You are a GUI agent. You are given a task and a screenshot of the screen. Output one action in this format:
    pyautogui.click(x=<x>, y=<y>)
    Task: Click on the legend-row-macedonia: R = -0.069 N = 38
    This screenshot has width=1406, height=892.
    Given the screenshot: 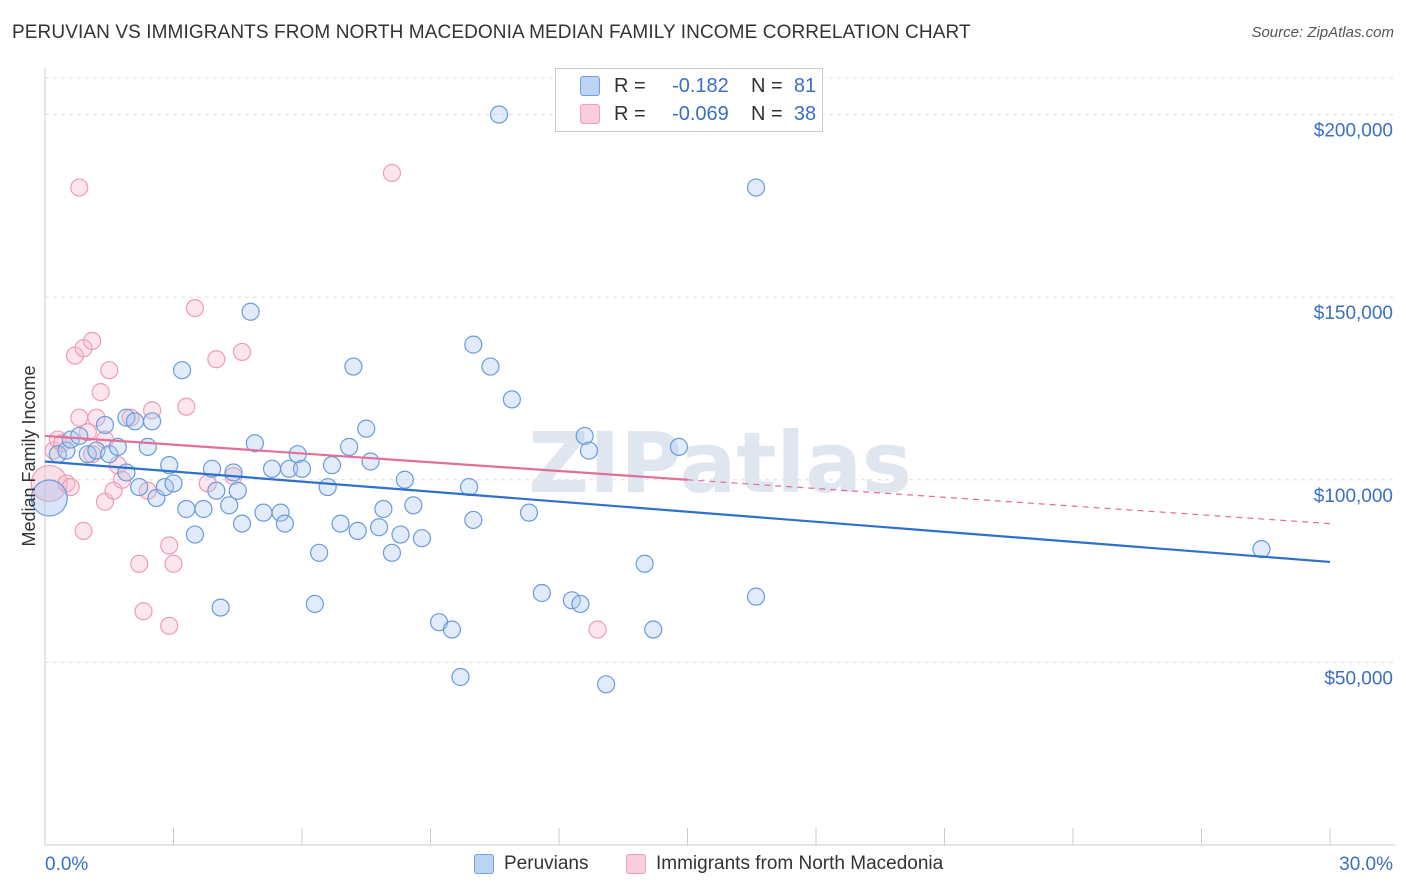 What is the action you would take?
    pyautogui.click(x=698, y=114)
    